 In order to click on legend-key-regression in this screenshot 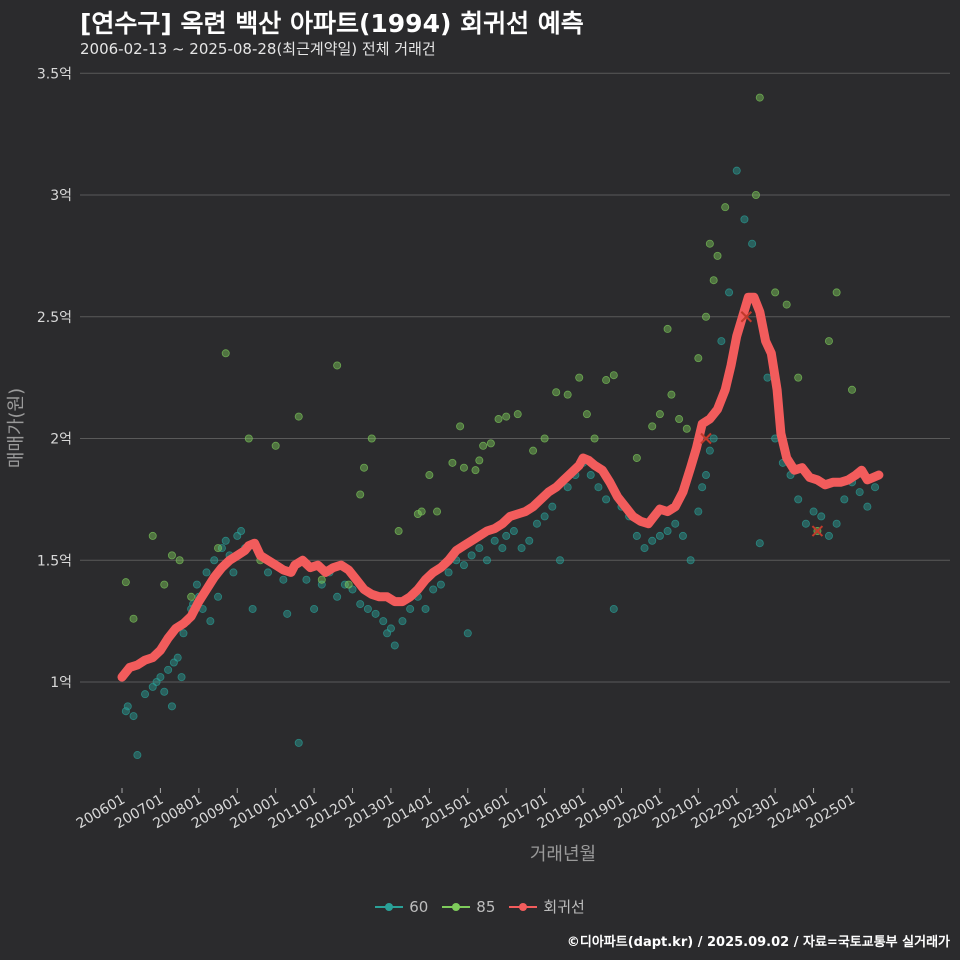, I will do `click(523, 907)`.